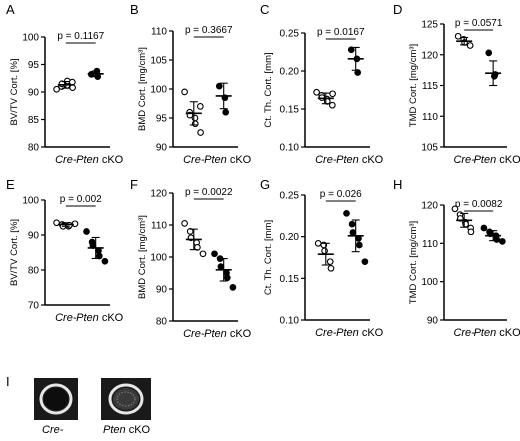  What do you see at coordinates (429, 148) in the screenshot?
I see `y-tick-label: 105` at bounding box center [429, 148].